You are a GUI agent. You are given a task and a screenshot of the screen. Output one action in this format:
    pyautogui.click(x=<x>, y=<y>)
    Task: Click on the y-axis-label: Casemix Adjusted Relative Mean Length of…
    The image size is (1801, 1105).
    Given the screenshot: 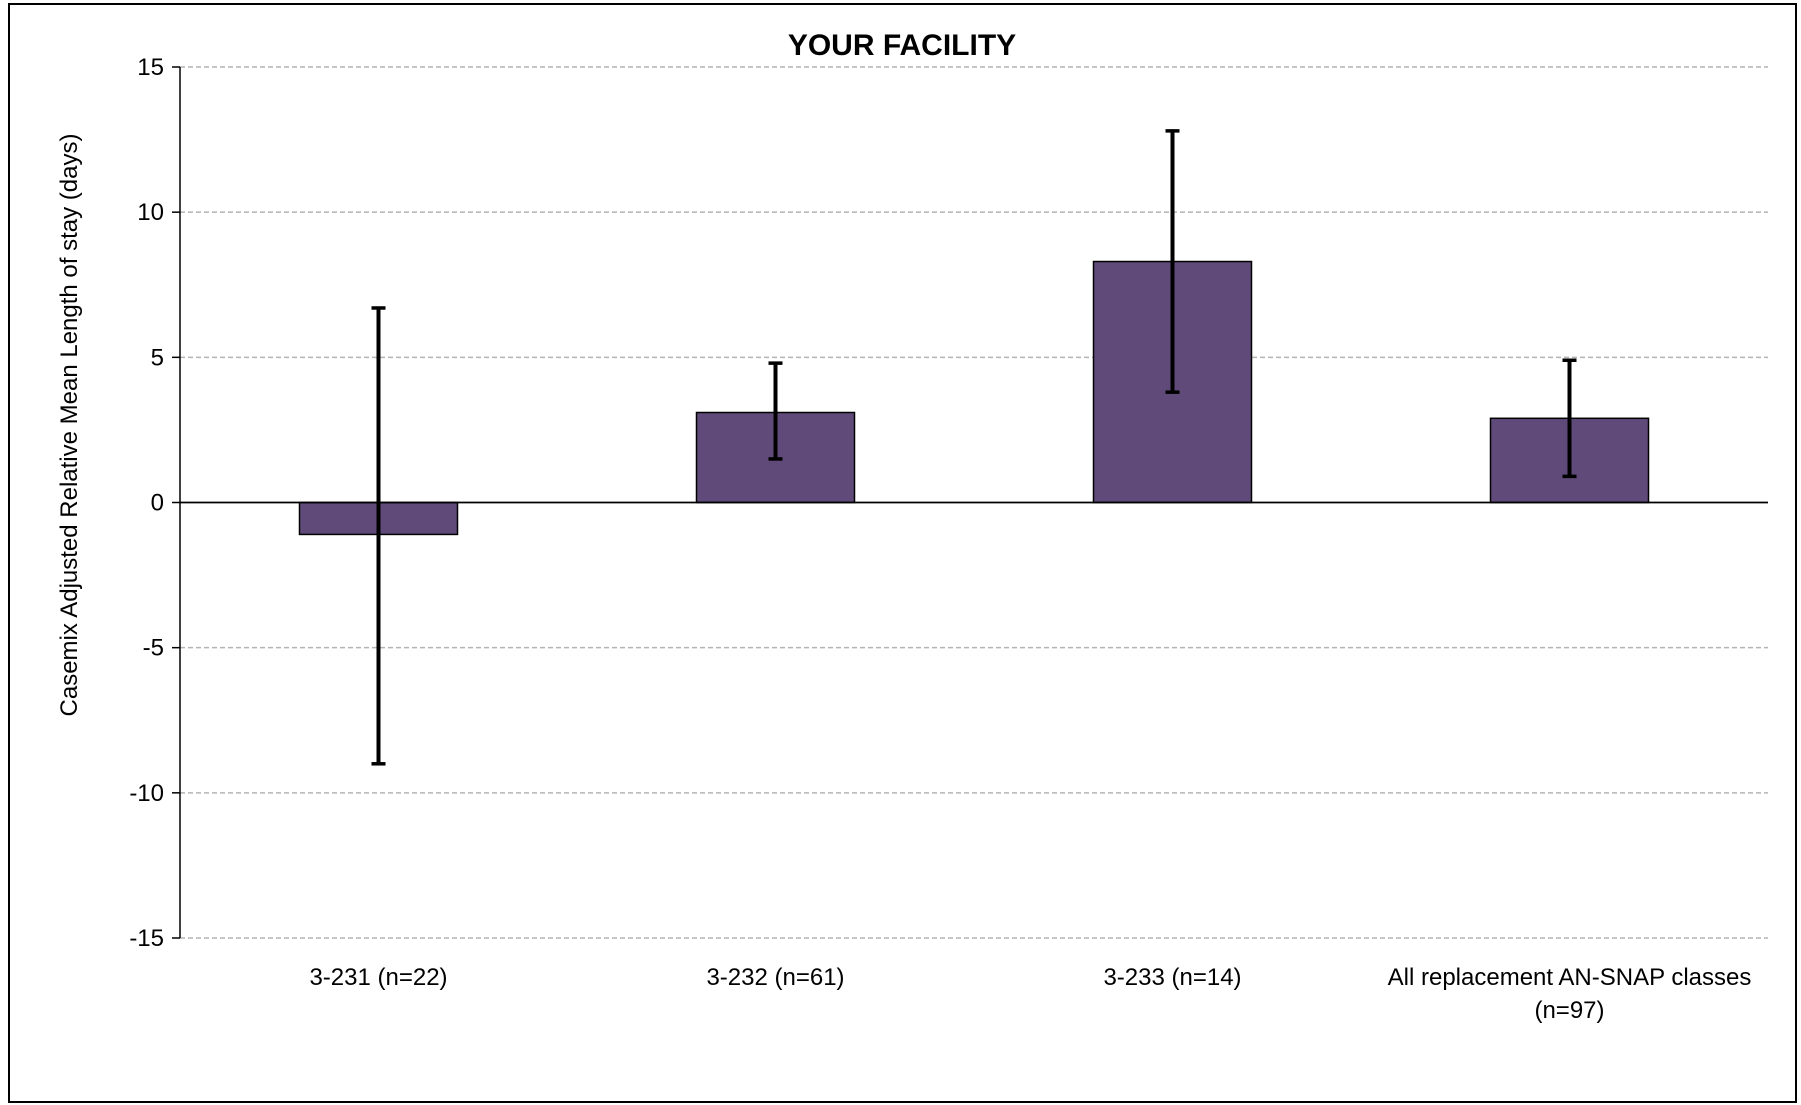 What is the action you would take?
    pyautogui.click(x=69, y=425)
    